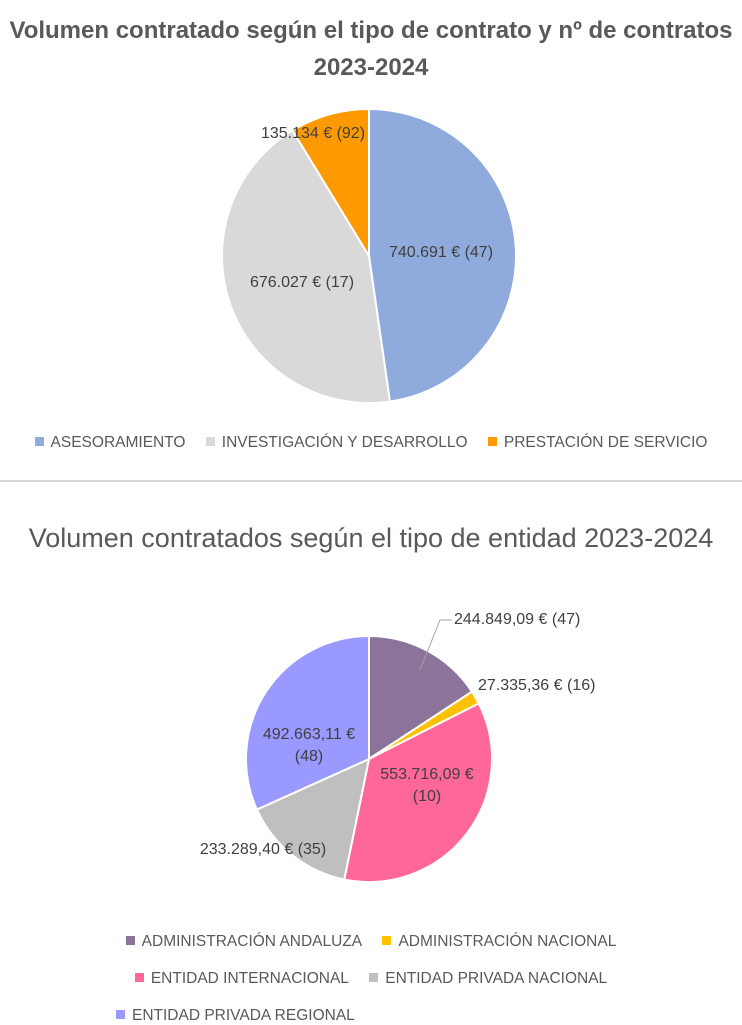  I want to click on legend-item-entidad-internacional: ENTIDAD INTERNACIONAL, so click(241, 979).